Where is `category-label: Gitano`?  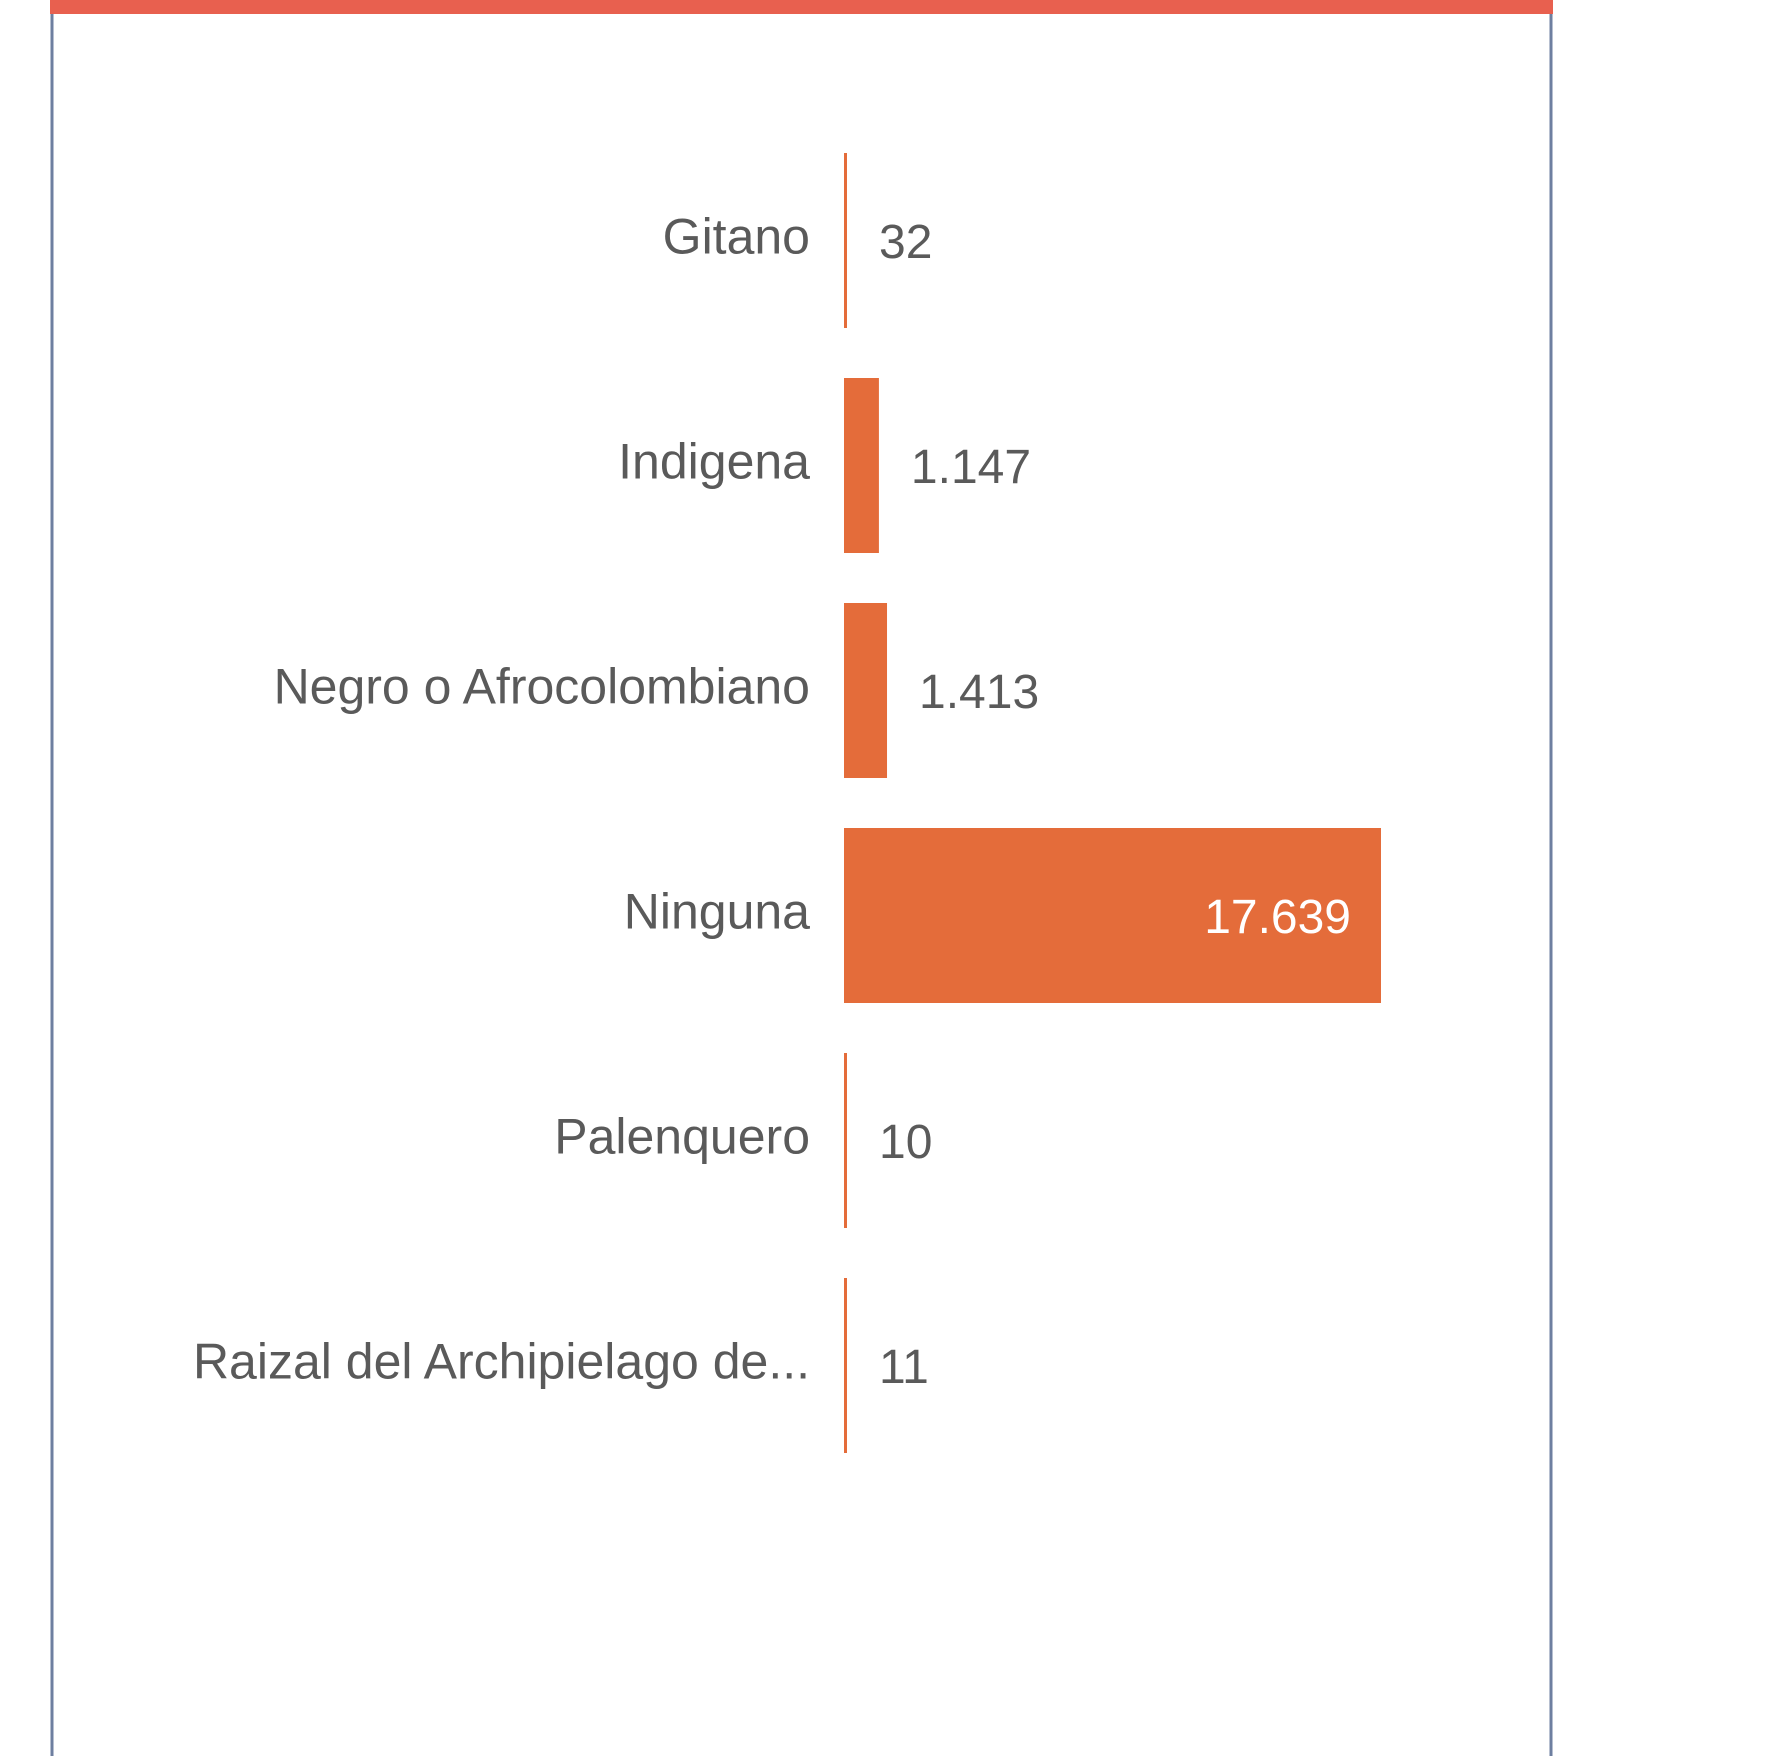
category-label: Gitano is located at coordinates (736, 237).